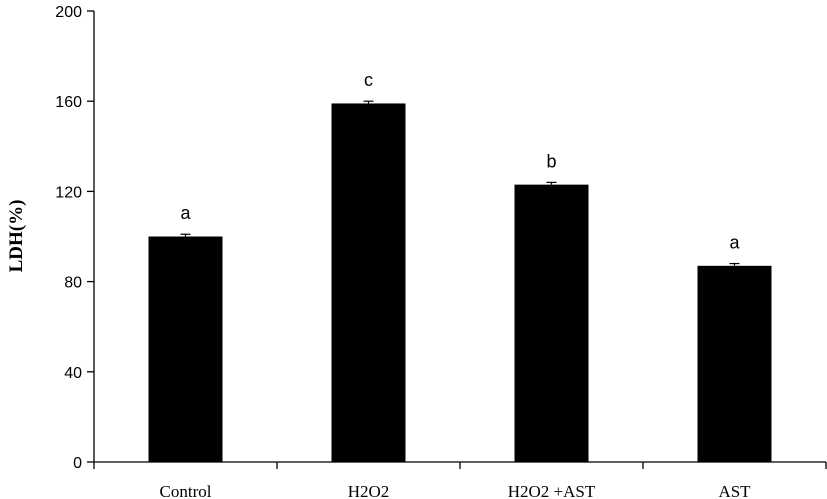  I want to click on y-tick-label: 200, so click(68, 12).